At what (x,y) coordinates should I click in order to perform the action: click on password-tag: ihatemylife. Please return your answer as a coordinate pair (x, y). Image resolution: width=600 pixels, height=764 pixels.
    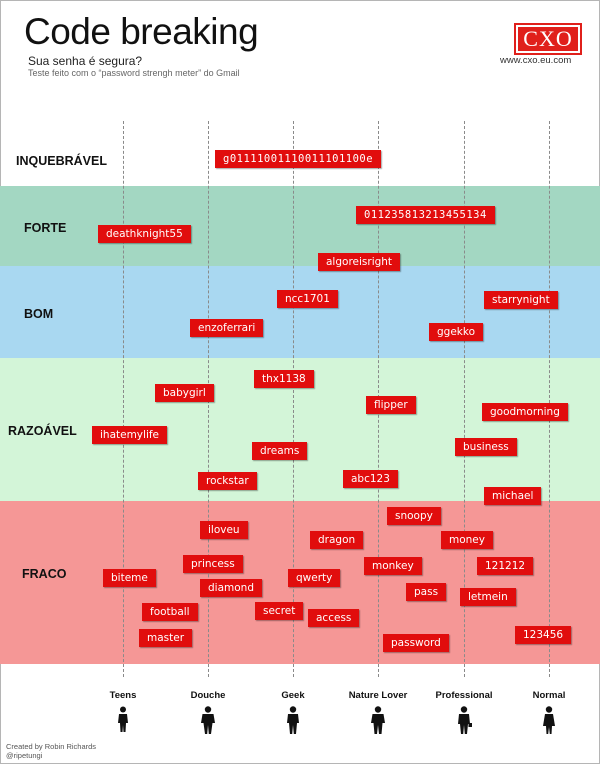
    Looking at the image, I should click on (130, 435).